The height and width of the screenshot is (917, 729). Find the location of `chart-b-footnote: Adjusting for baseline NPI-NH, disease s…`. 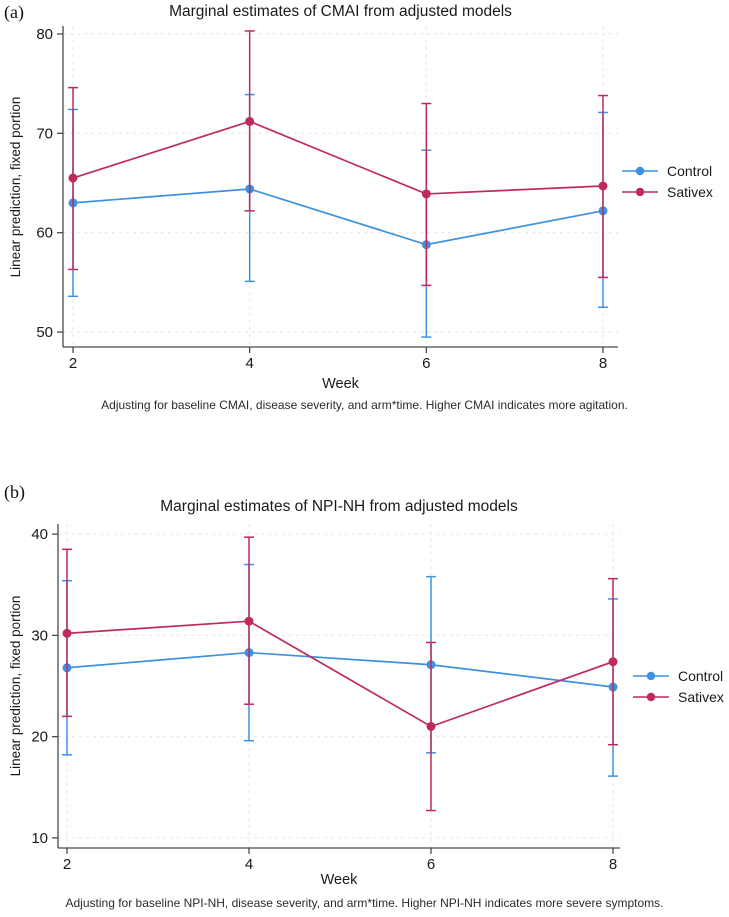

chart-b-footnote: Adjusting for baseline NPI-NH, disease s… is located at coordinates (364, 903).